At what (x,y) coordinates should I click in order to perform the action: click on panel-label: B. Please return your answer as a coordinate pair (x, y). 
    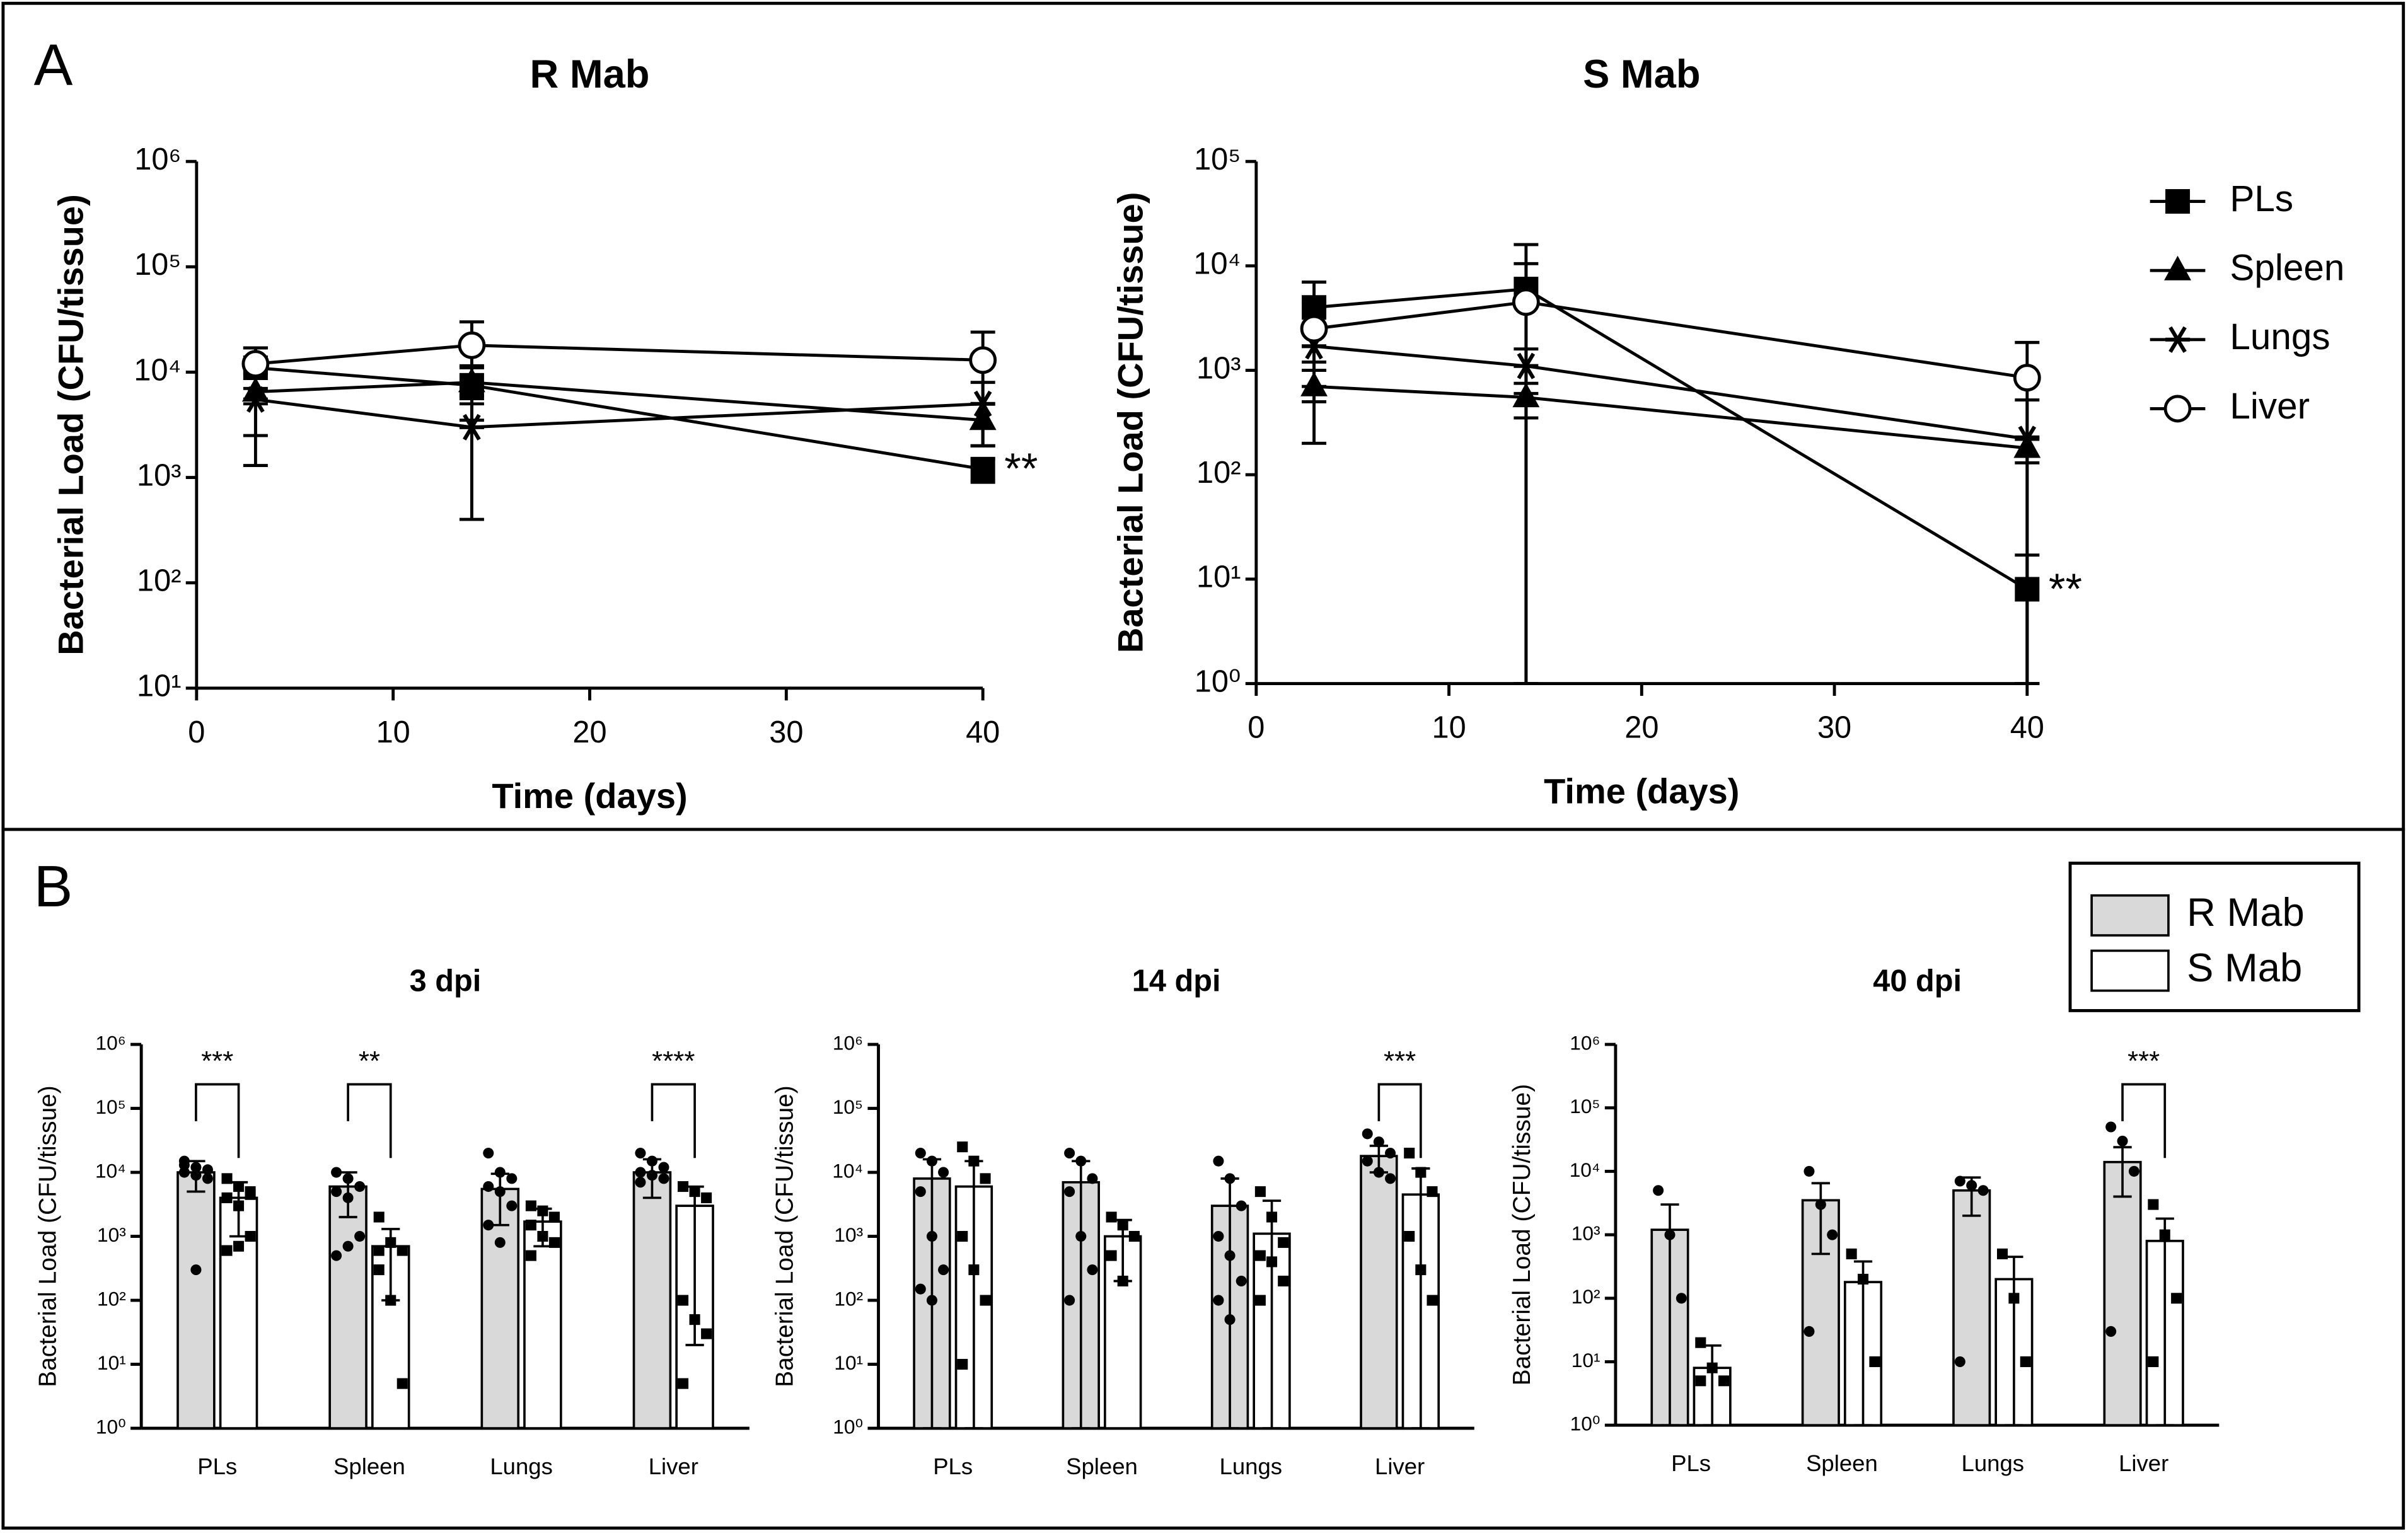
    Looking at the image, I should click on (54, 886).